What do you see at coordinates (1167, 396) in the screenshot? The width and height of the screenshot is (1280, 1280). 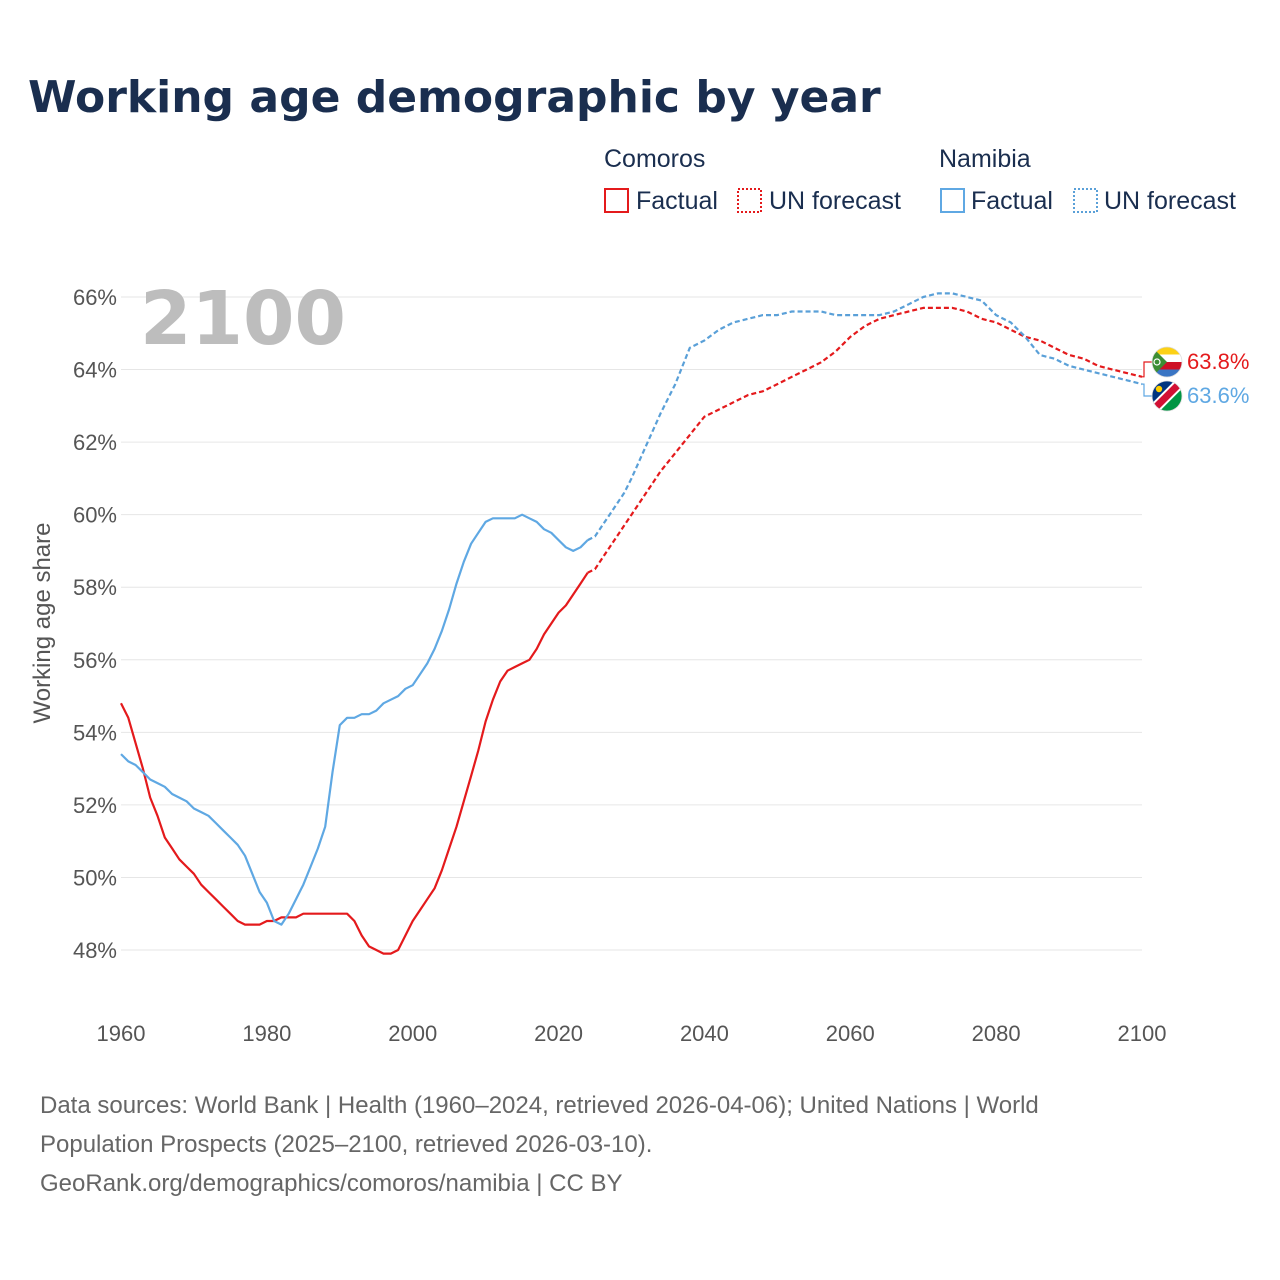 I see `namibia-flag-icon` at bounding box center [1167, 396].